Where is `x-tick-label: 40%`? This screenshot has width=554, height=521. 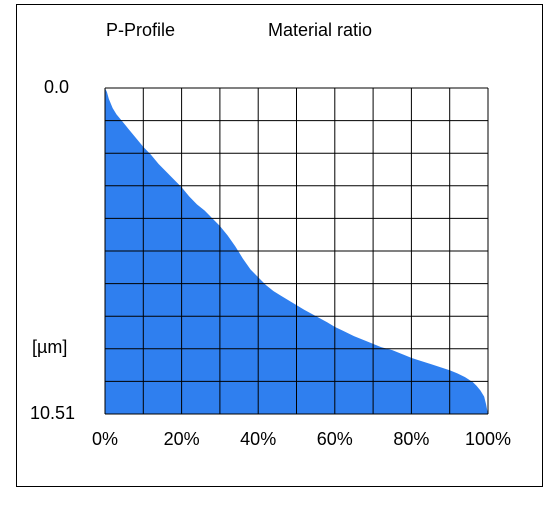 x-tick-label: 40% is located at coordinates (258, 439).